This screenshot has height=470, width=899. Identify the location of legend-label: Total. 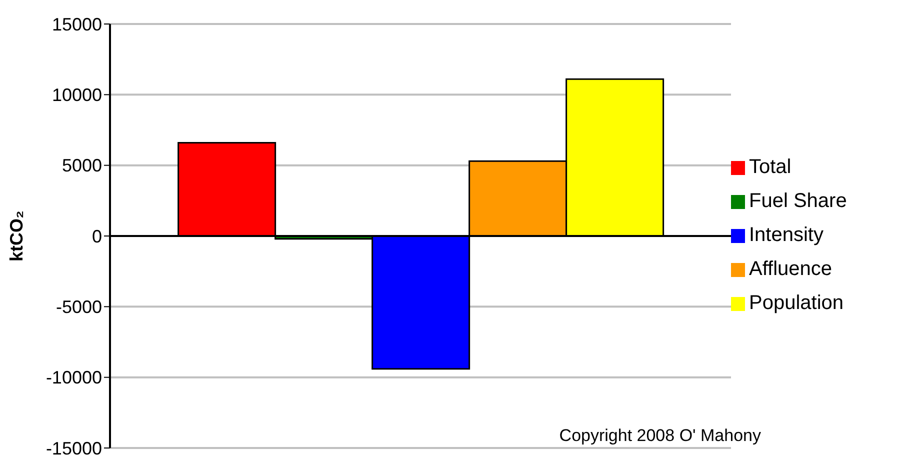
(770, 167).